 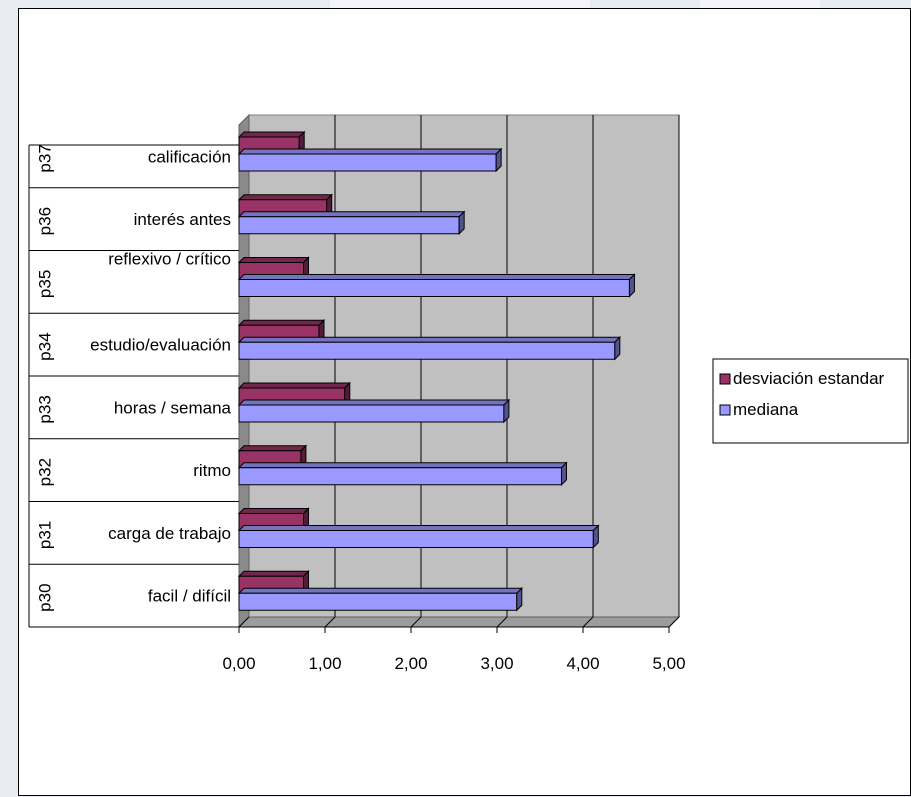 I want to click on x-tick-label: 1,00, so click(x=324, y=663).